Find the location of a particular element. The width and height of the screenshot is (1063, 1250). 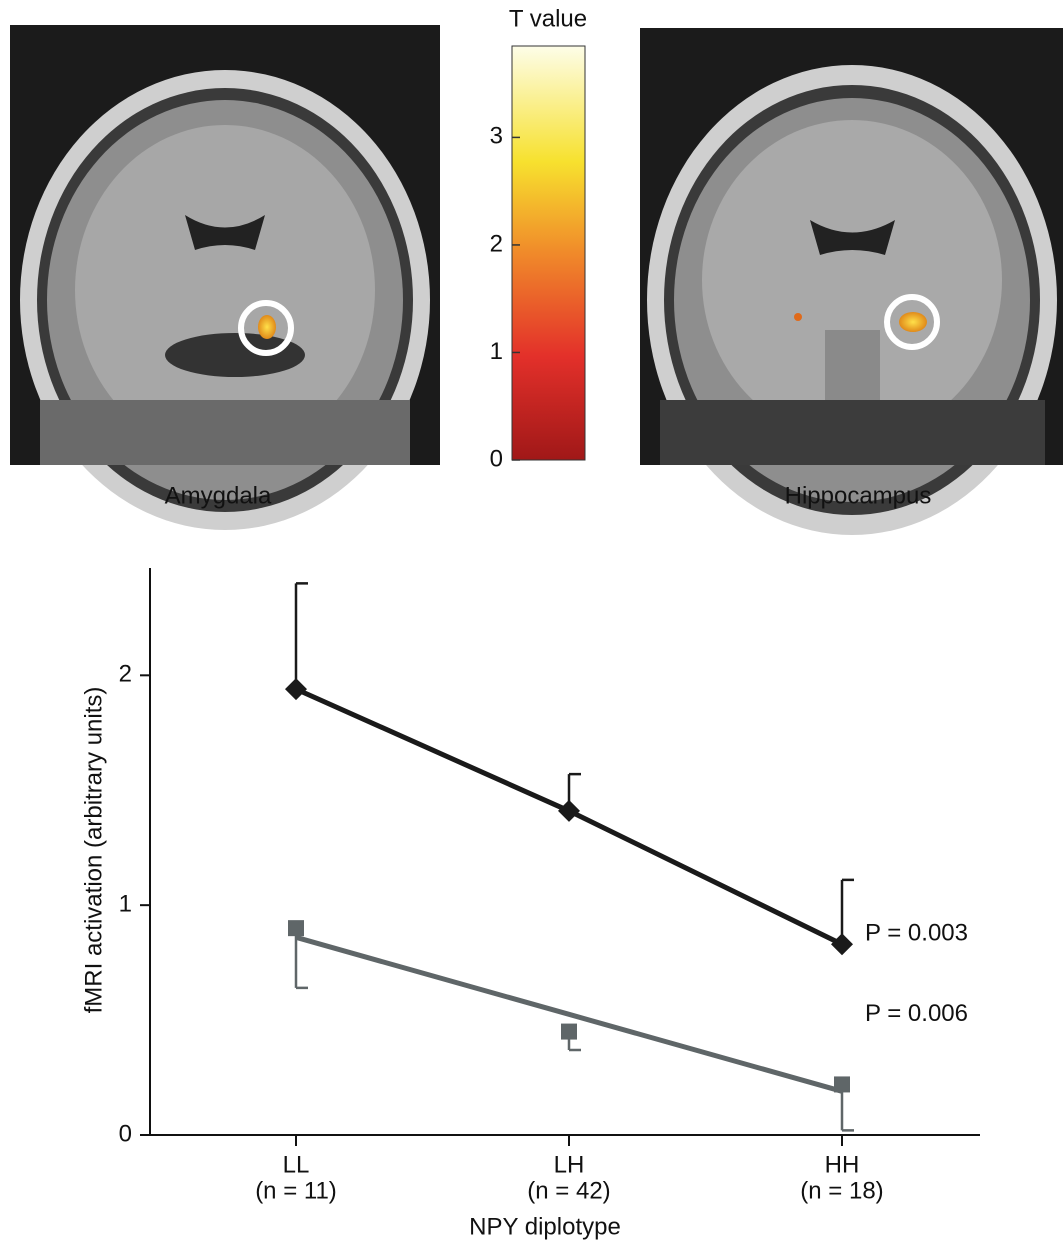

image-label: Hippocampus is located at coordinates (858, 495).